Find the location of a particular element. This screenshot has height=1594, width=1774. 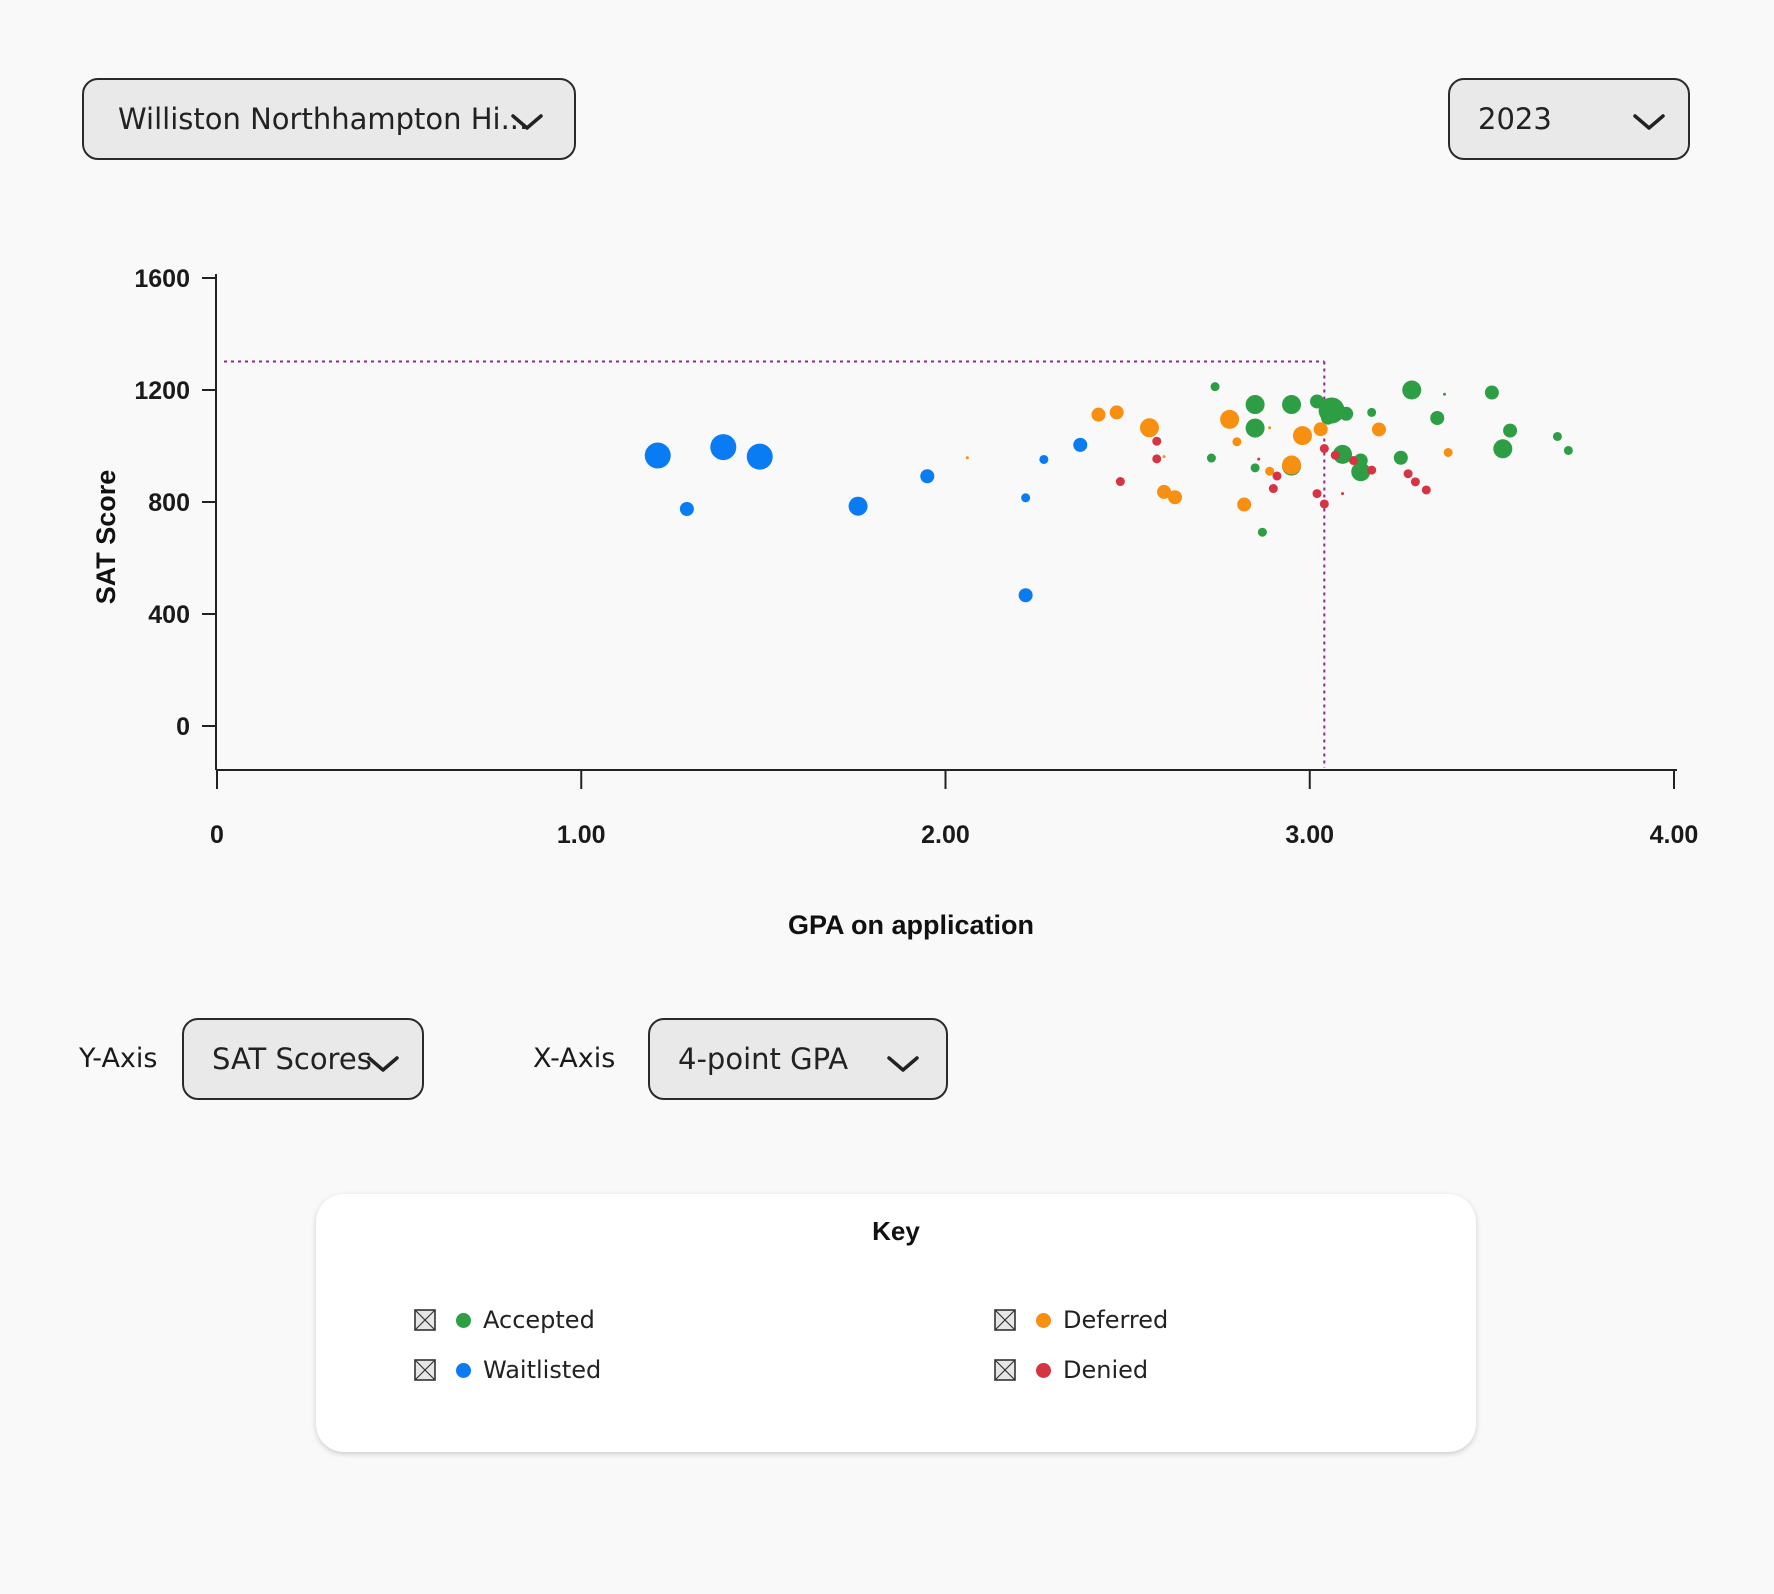

deferred-dot-icon is located at coordinates (1043, 1320).